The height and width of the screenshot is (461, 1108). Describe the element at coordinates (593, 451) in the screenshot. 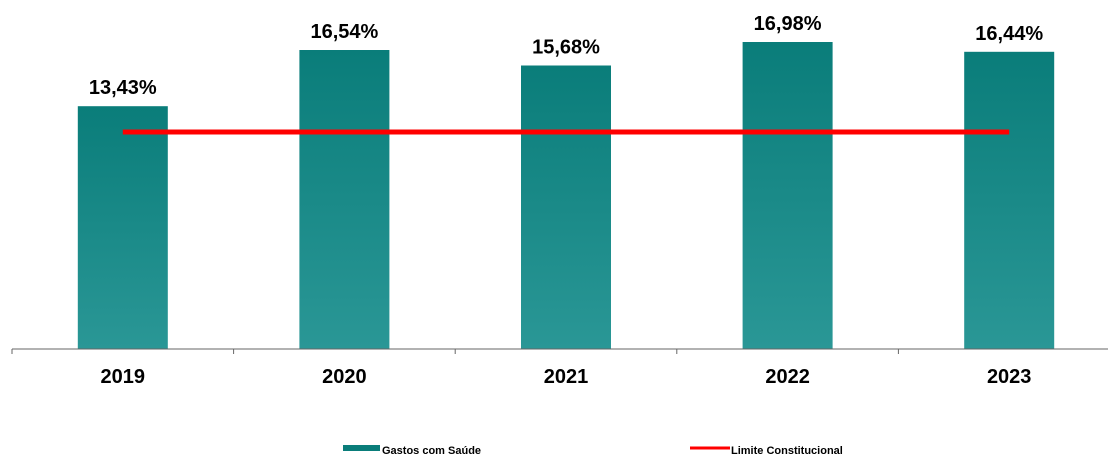

I see `legend: Gastos com Saúde Limite Constitucional` at that location.